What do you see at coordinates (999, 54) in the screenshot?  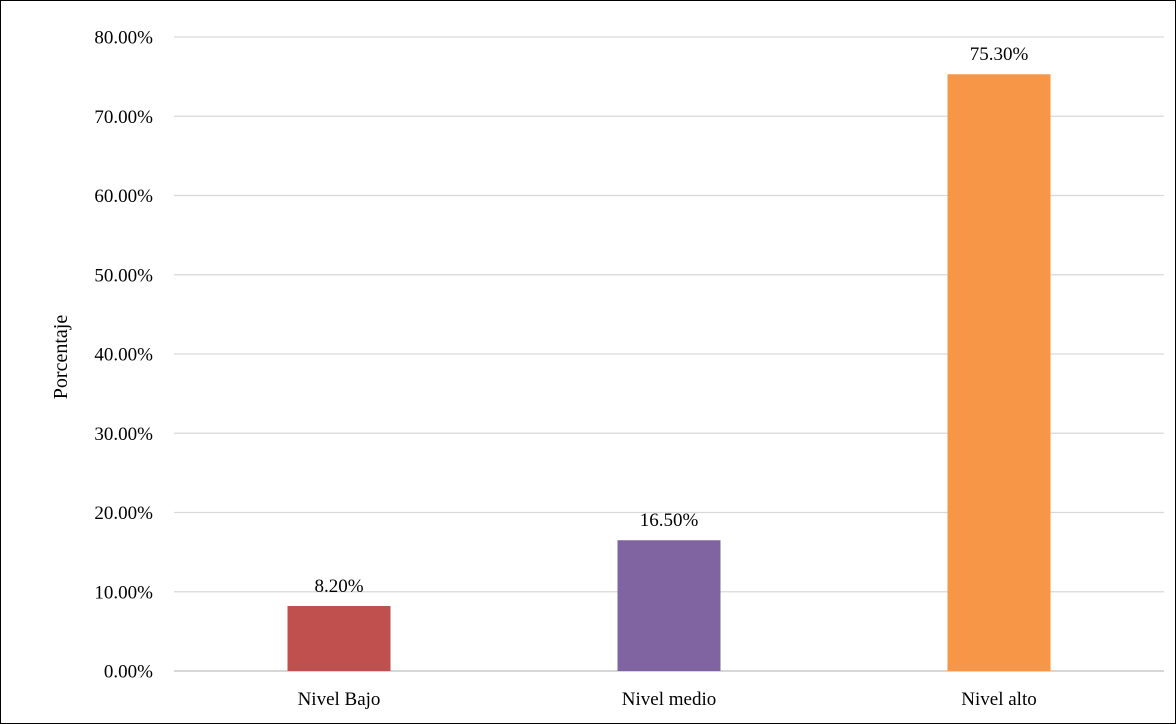 I see `data-label: 75.30%` at bounding box center [999, 54].